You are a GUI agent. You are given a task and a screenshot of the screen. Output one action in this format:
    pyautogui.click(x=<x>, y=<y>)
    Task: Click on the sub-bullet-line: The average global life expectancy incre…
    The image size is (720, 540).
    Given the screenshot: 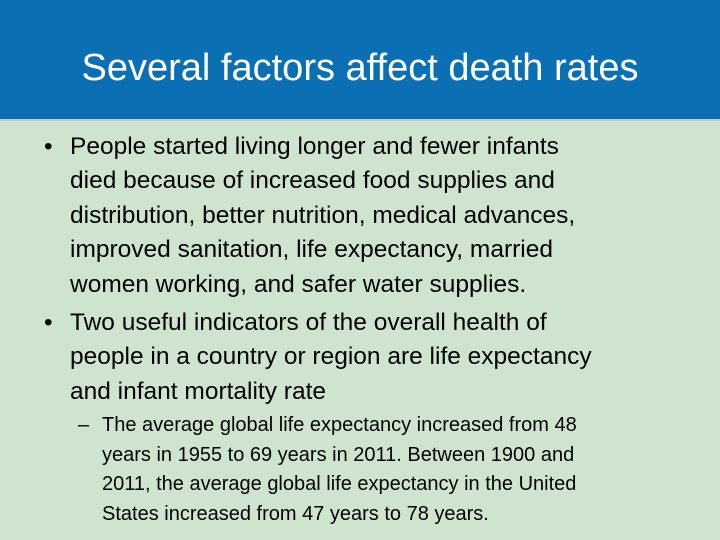 What is the action you would take?
    pyautogui.click(x=339, y=425)
    